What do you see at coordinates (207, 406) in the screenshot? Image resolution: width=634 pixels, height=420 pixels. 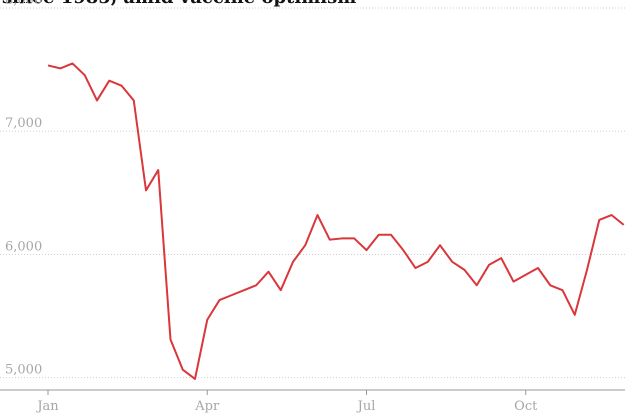 I see `x-tick-label: Apr` at bounding box center [207, 406].